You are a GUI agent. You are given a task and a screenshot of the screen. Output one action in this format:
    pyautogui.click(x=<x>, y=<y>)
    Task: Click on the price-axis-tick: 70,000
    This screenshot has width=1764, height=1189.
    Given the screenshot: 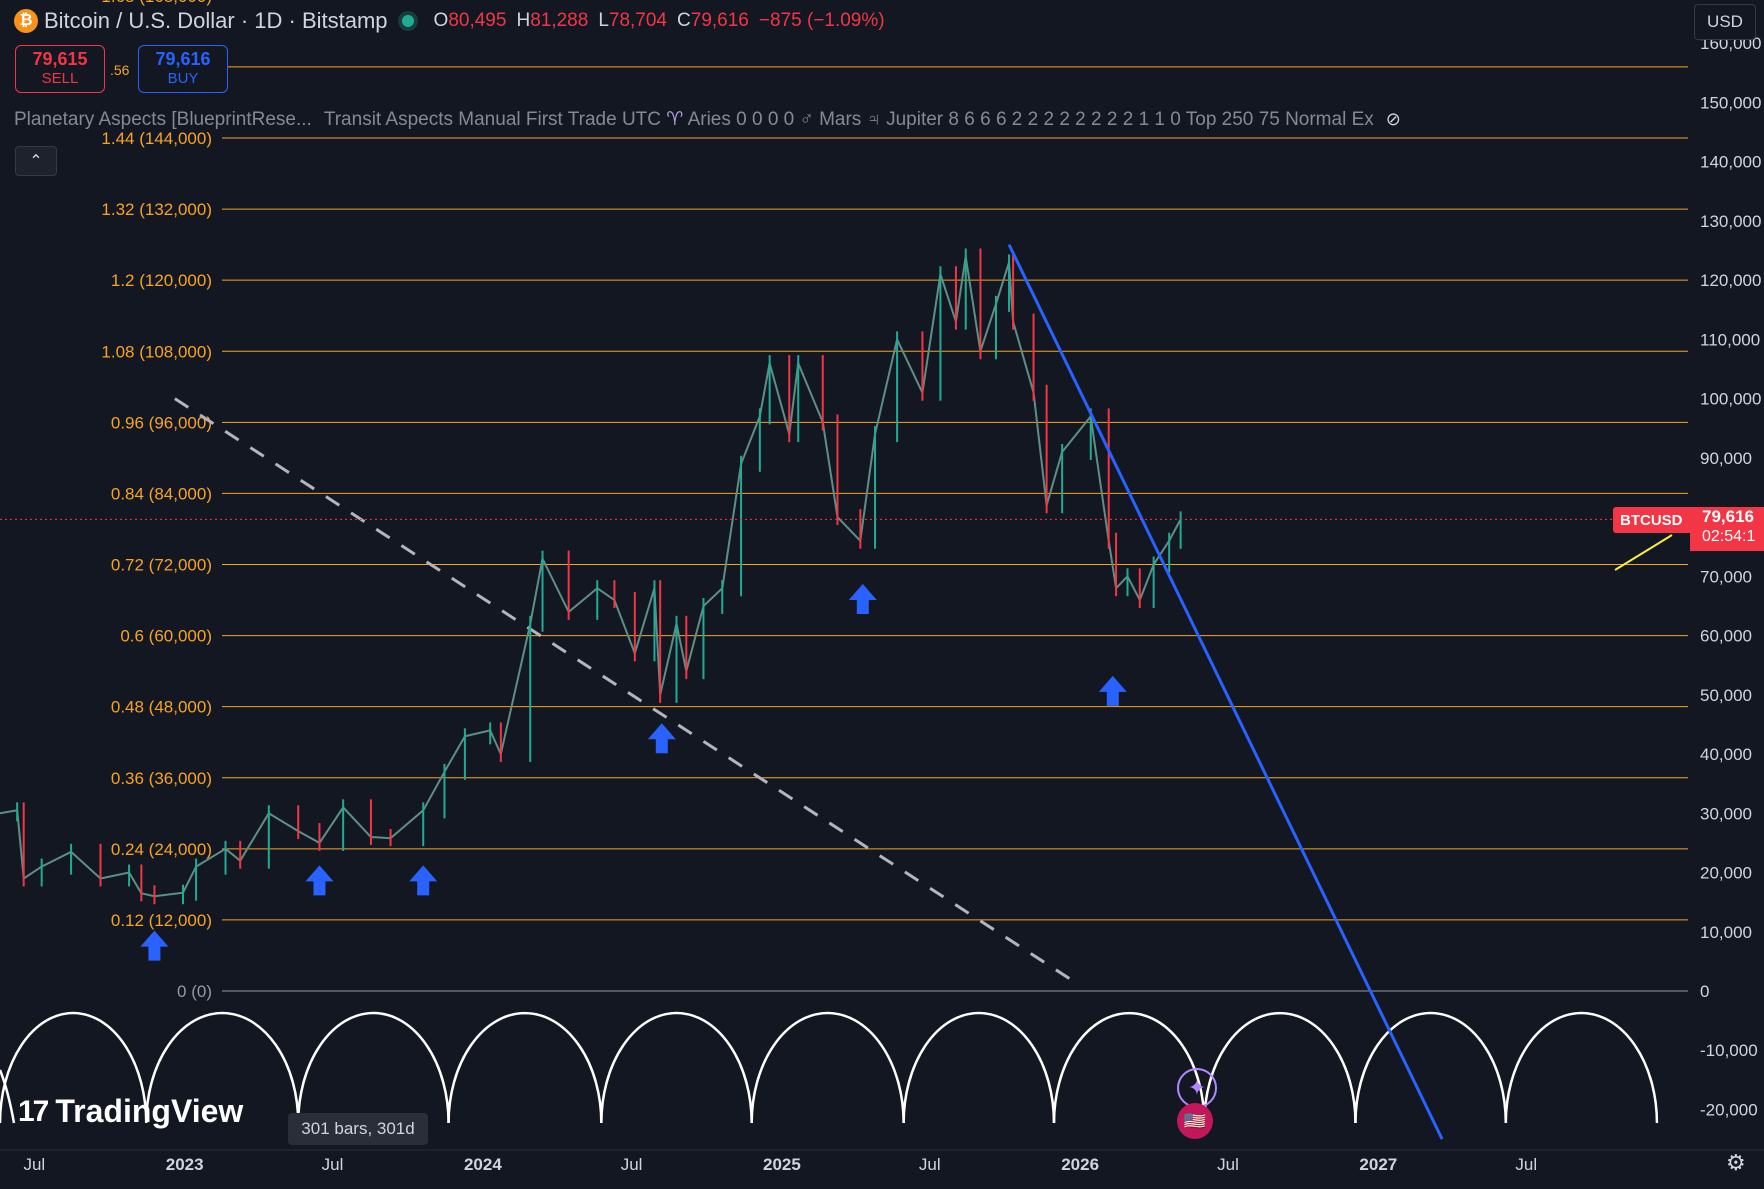 What is the action you would take?
    pyautogui.click(x=1726, y=576)
    